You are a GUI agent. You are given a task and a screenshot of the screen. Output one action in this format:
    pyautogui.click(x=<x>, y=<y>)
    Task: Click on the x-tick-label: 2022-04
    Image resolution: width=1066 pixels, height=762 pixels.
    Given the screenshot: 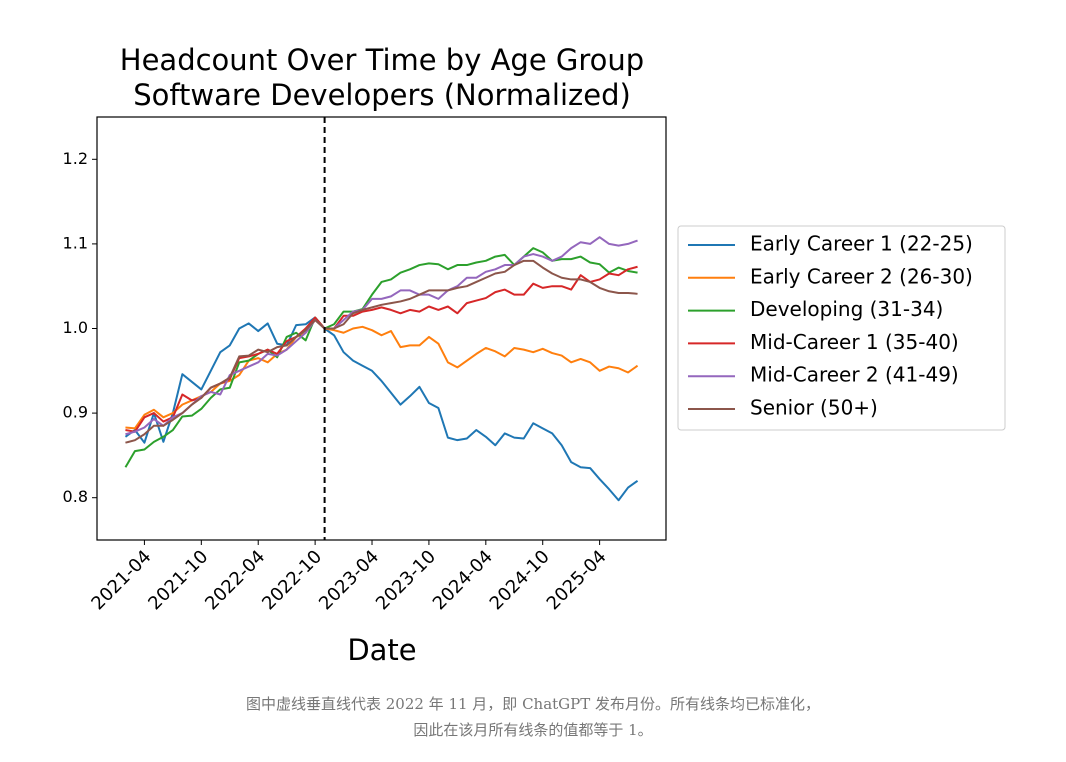 What is the action you would take?
    pyautogui.click(x=235, y=580)
    